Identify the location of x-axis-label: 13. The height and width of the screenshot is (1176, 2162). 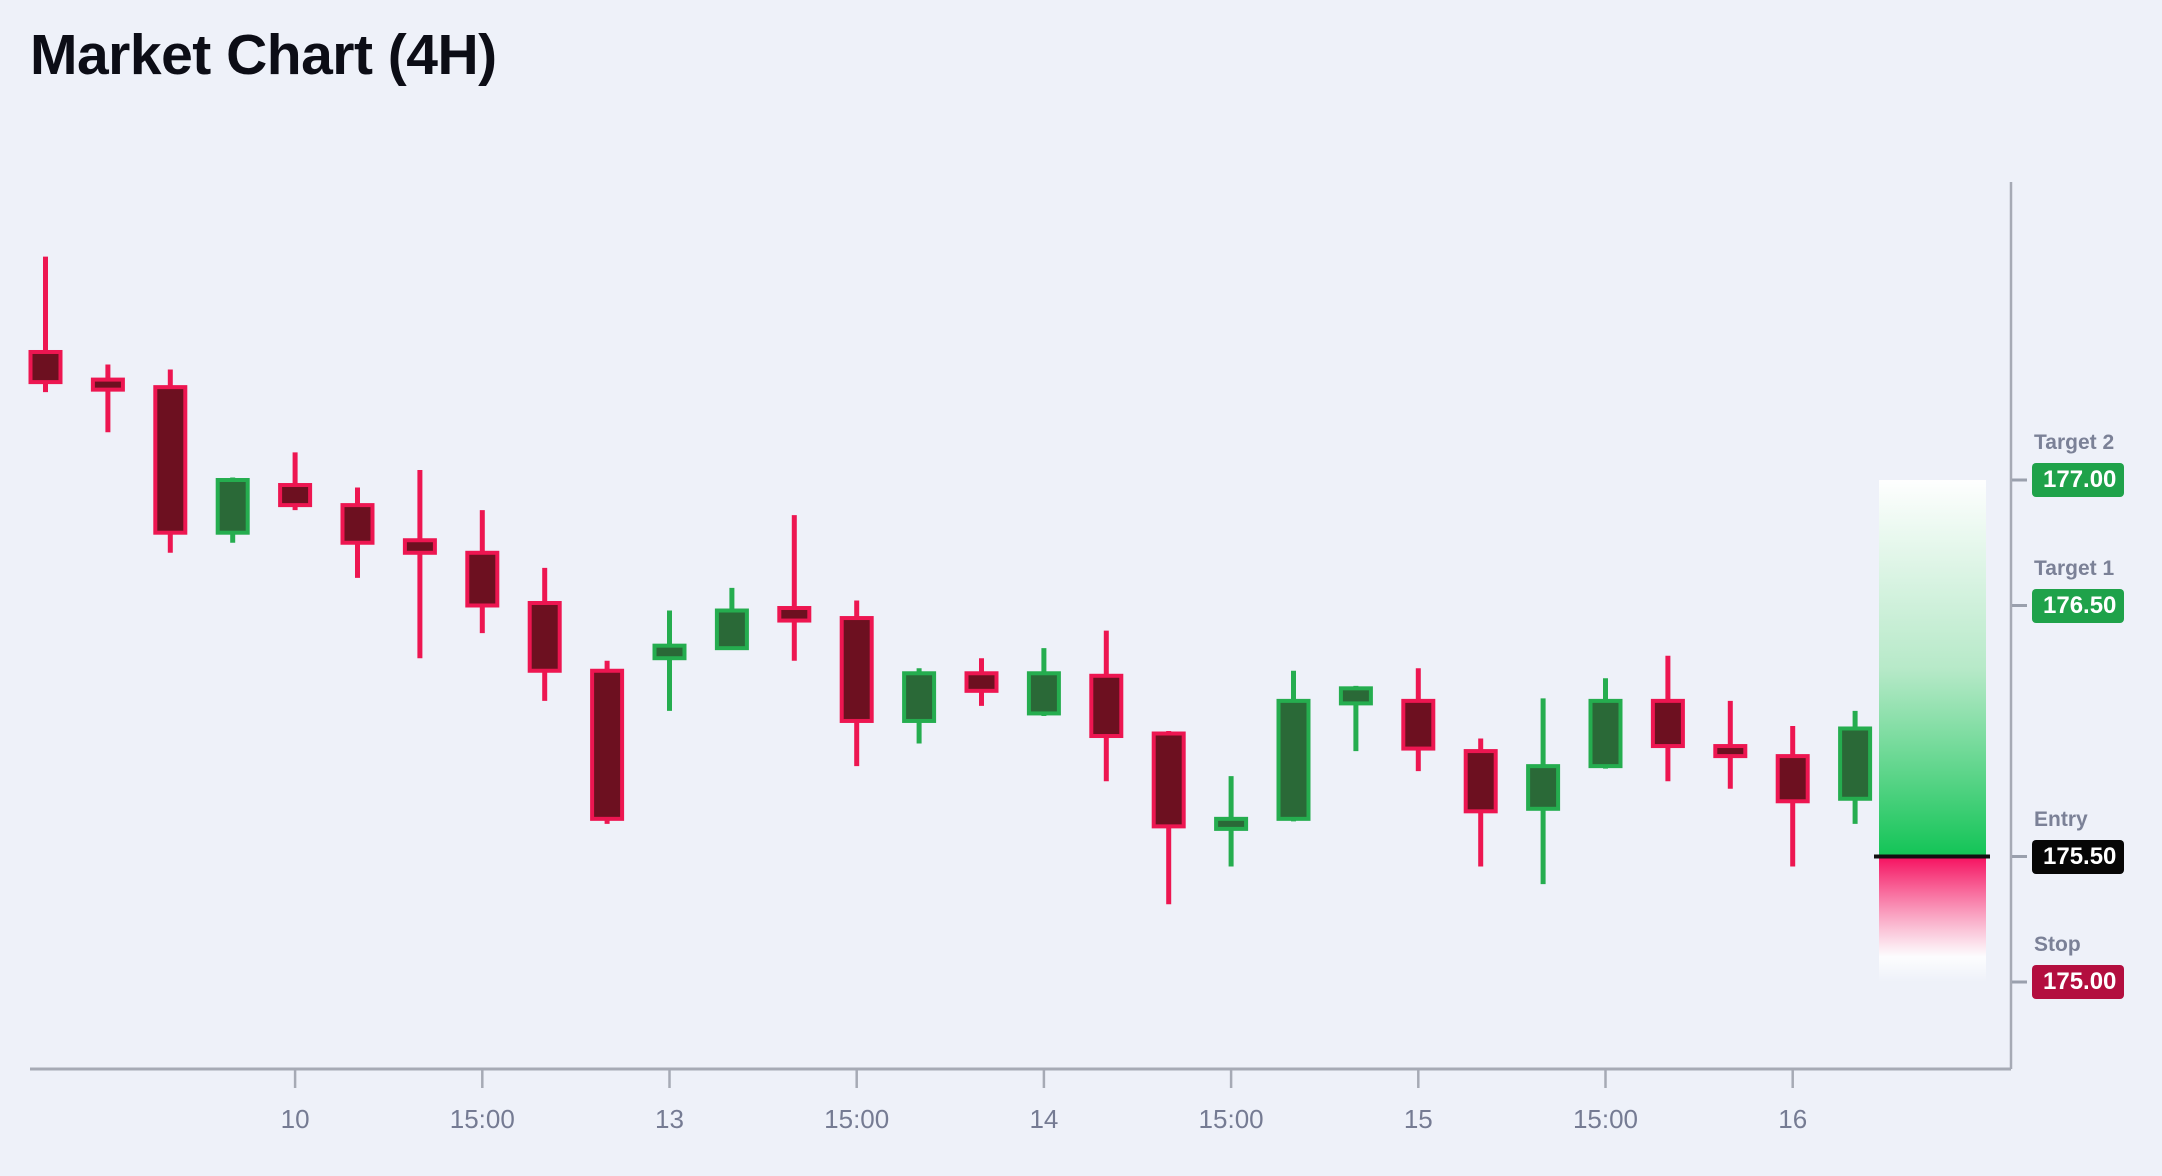
(669, 1119).